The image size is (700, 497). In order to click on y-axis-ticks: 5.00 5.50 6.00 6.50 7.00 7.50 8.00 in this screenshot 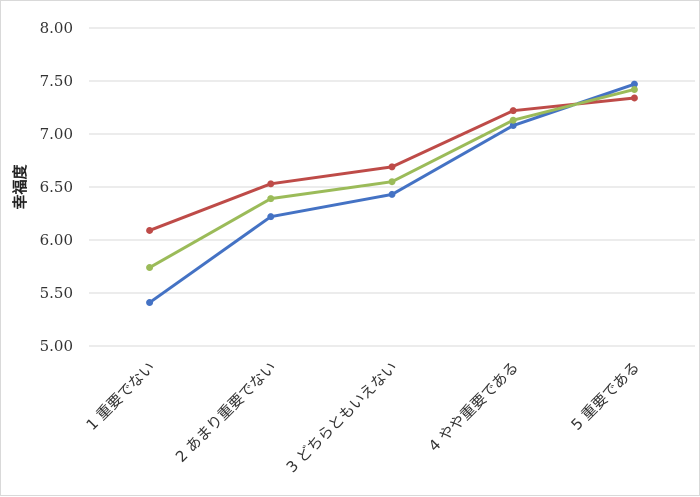, I will do `click(56, 187)`.